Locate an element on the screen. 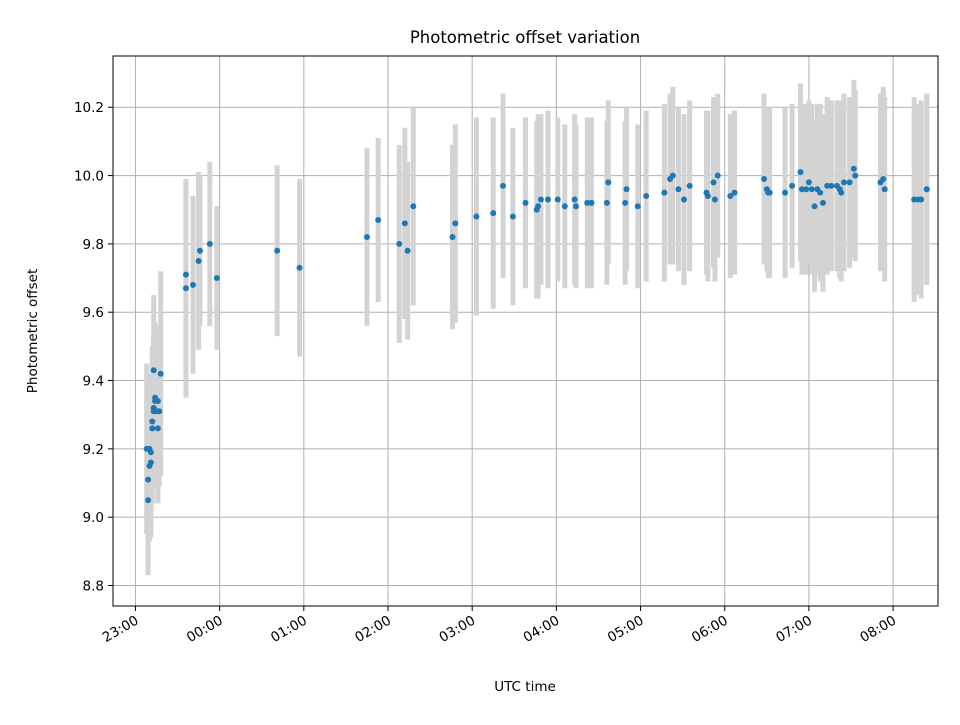 The width and height of the screenshot is (960, 725). chart-title: Photometric offset variation is located at coordinates (525, 37).